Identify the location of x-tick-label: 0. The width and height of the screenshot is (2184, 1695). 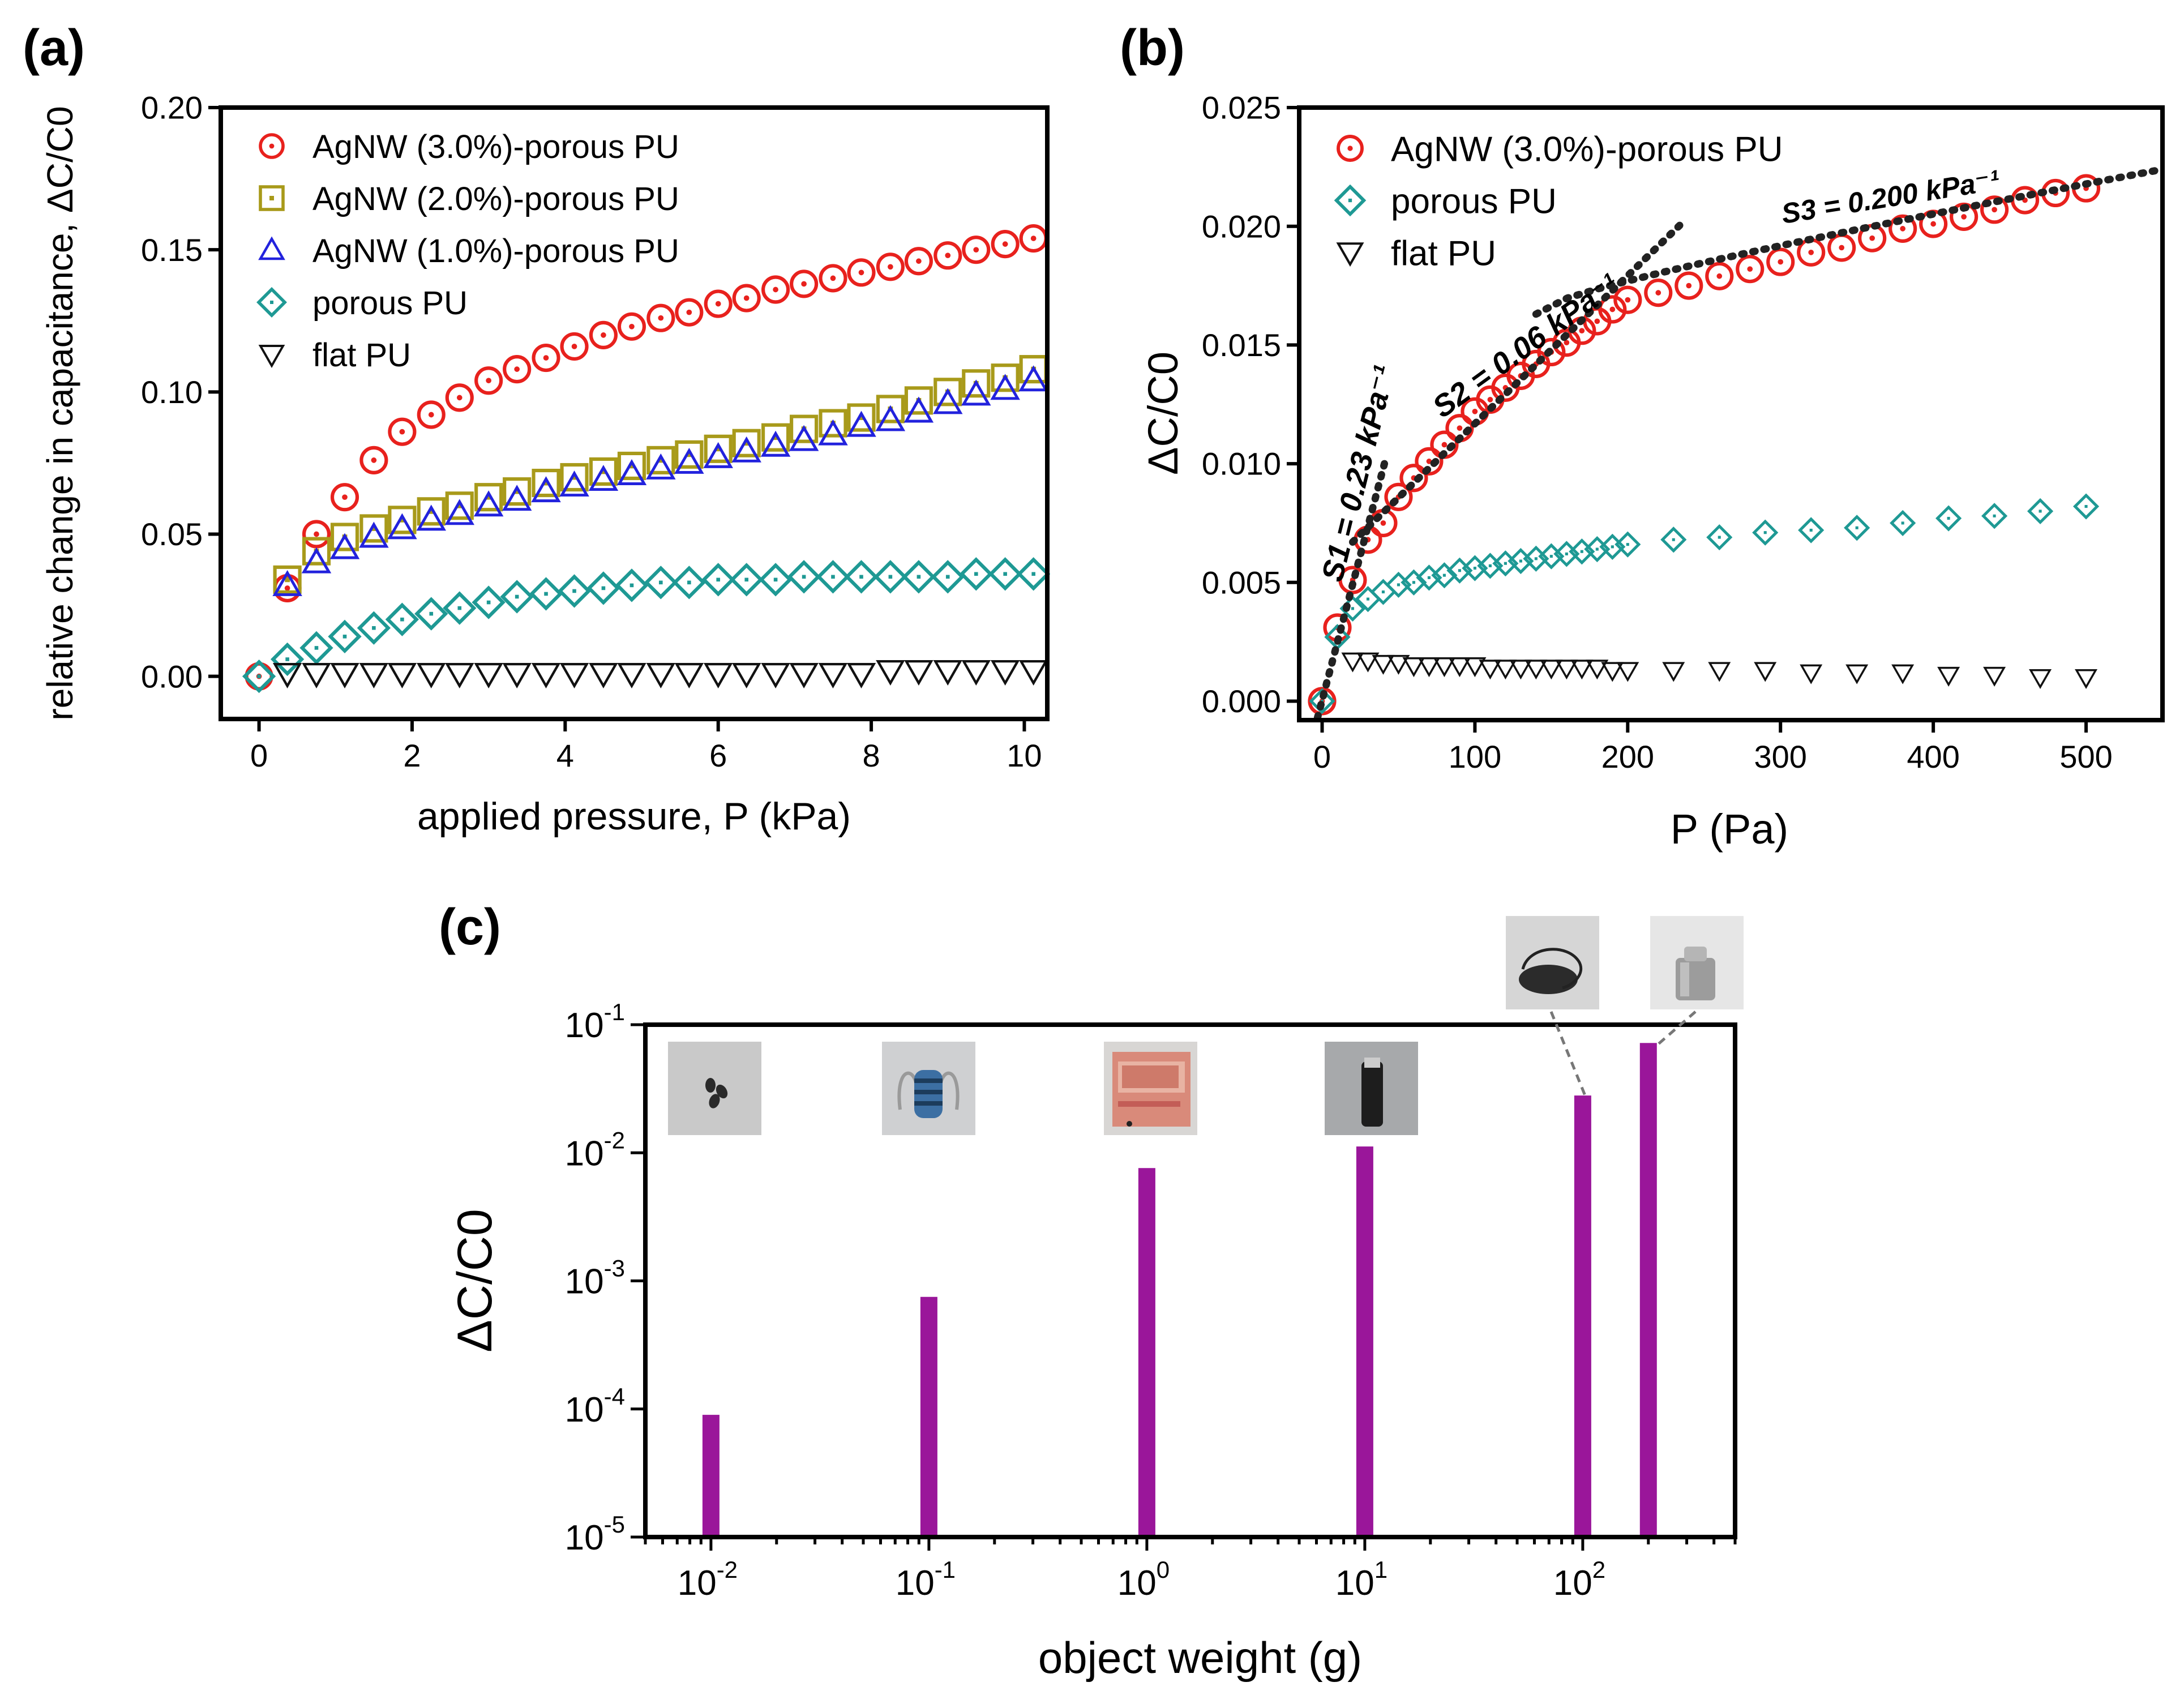
(1322, 756).